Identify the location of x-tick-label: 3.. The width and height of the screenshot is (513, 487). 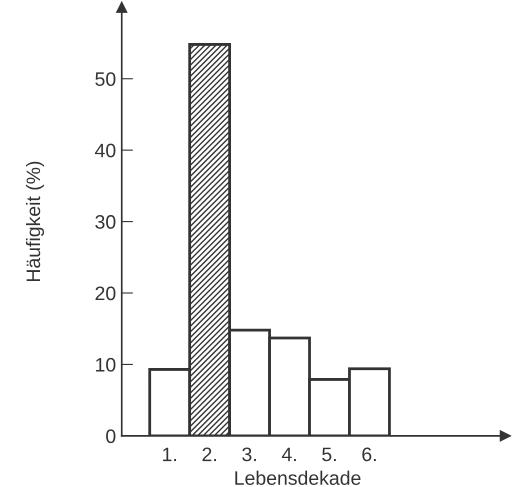
(249, 454).